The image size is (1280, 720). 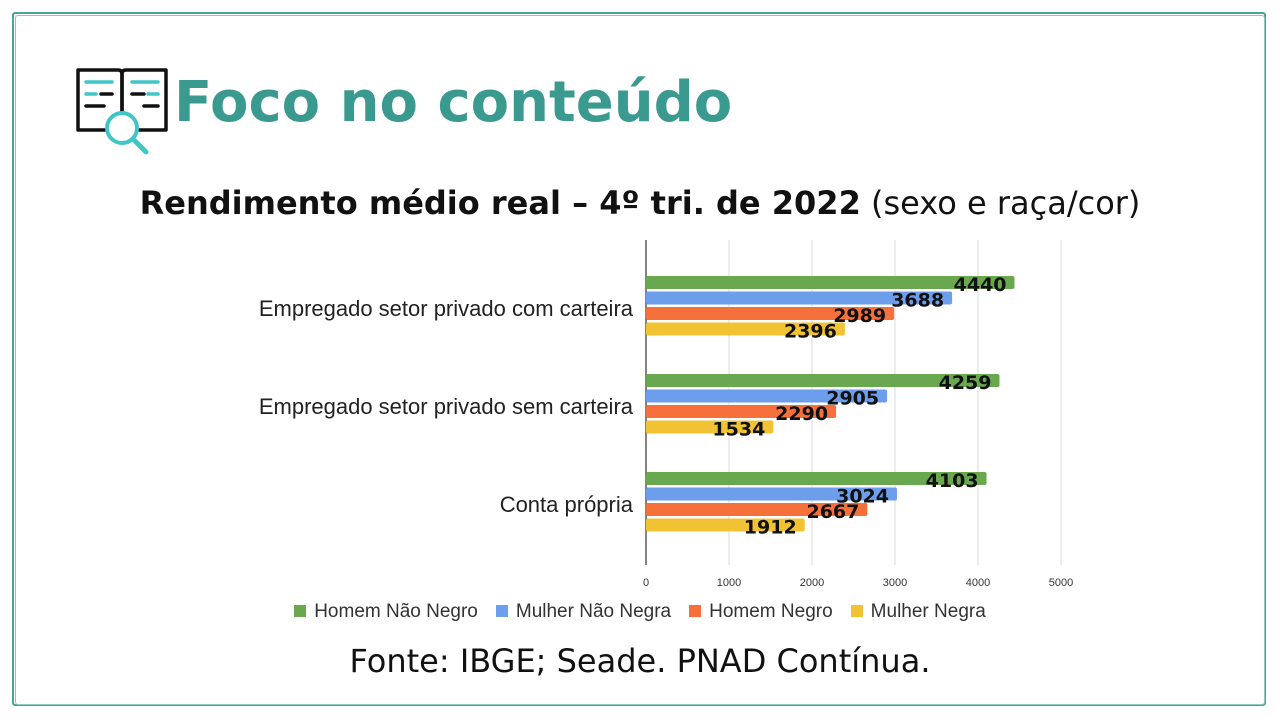 I want to click on data-label: 3024, so click(x=862, y=497).